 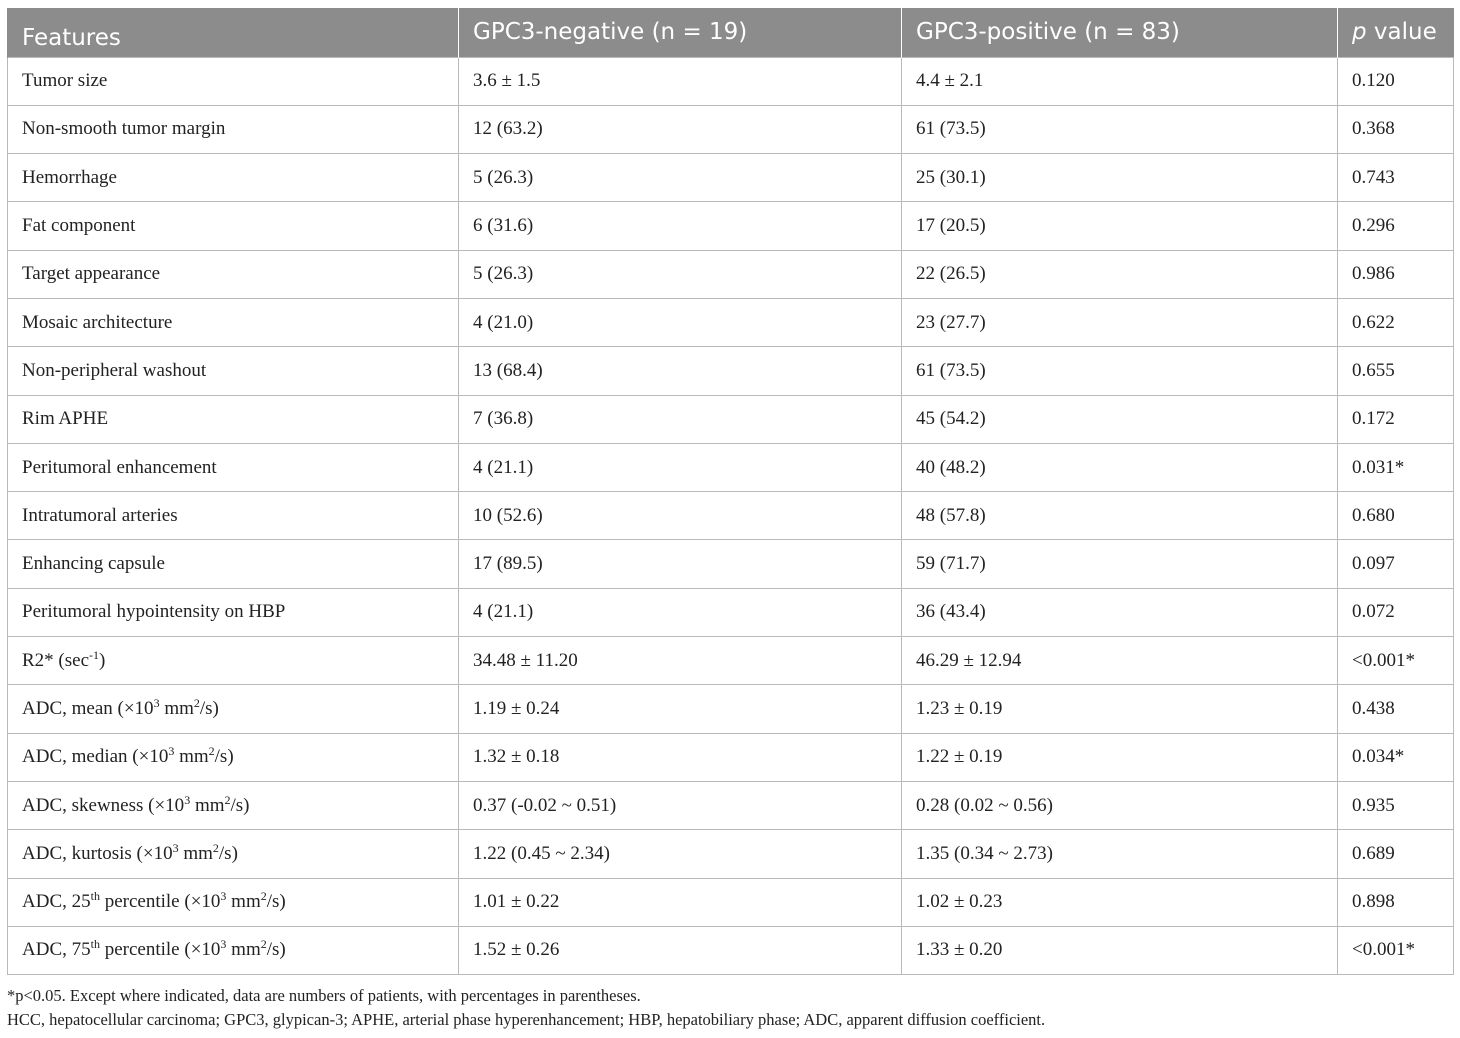 What do you see at coordinates (94, 654) in the screenshot?
I see `feature-superscript: -1` at bounding box center [94, 654].